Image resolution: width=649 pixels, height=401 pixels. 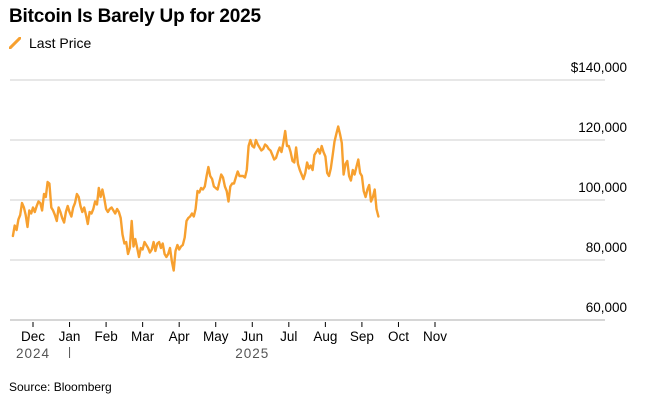 What do you see at coordinates (435, 336) in the screenshot?
I see `x-tick-label: Nov` at bounding box center [435, 336].